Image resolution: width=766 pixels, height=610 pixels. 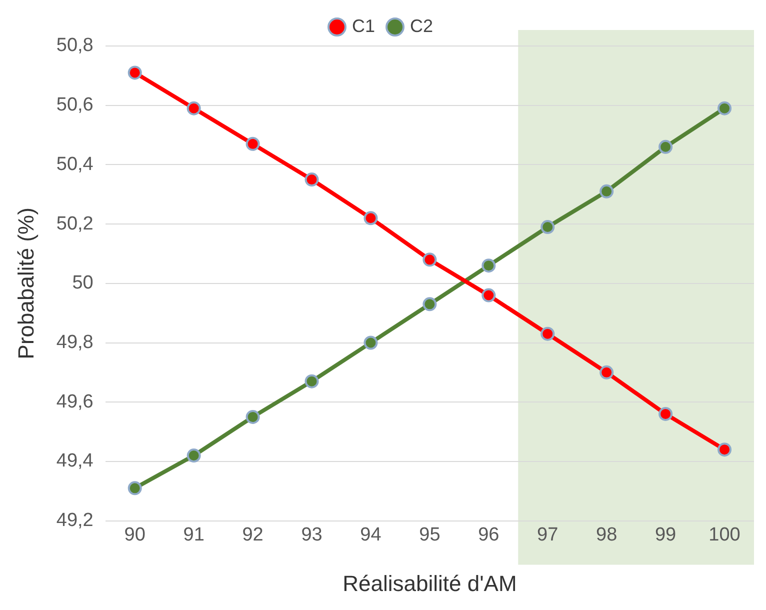 I want to click on x-tick-label: 94, so click(x=371, y=535).